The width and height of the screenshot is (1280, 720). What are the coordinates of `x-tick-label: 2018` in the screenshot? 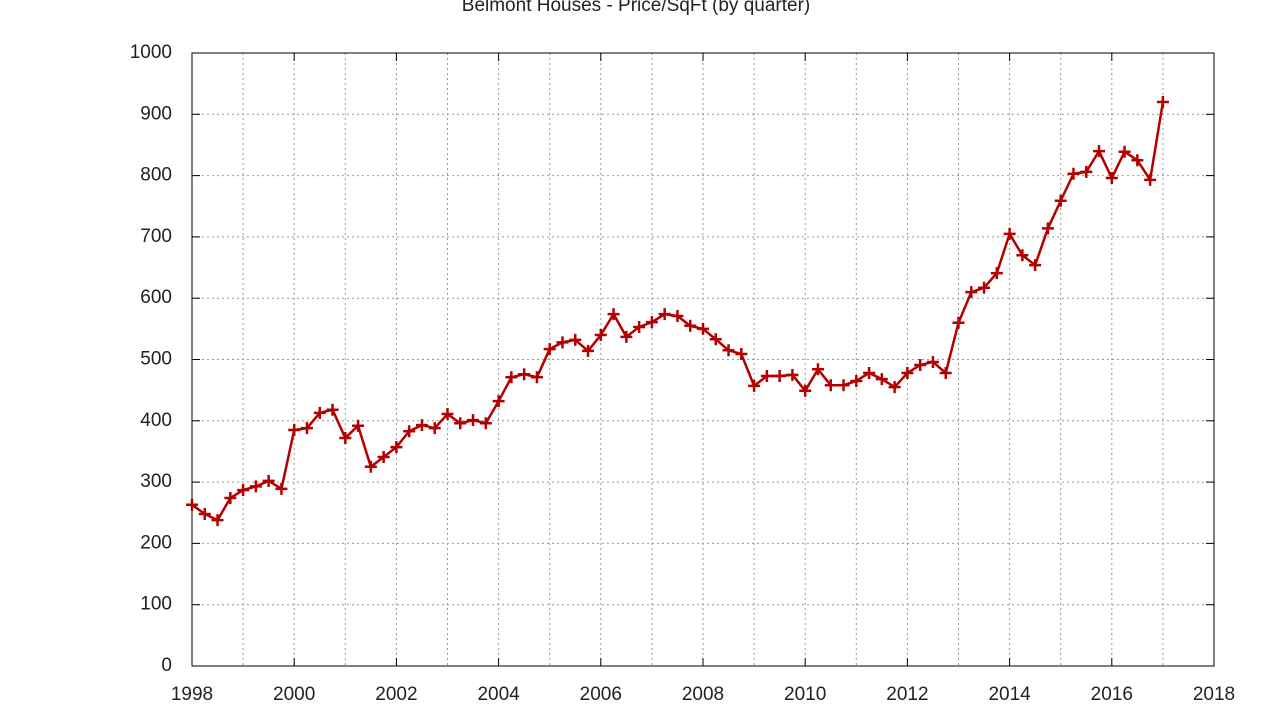 It's located at (1214, 694).